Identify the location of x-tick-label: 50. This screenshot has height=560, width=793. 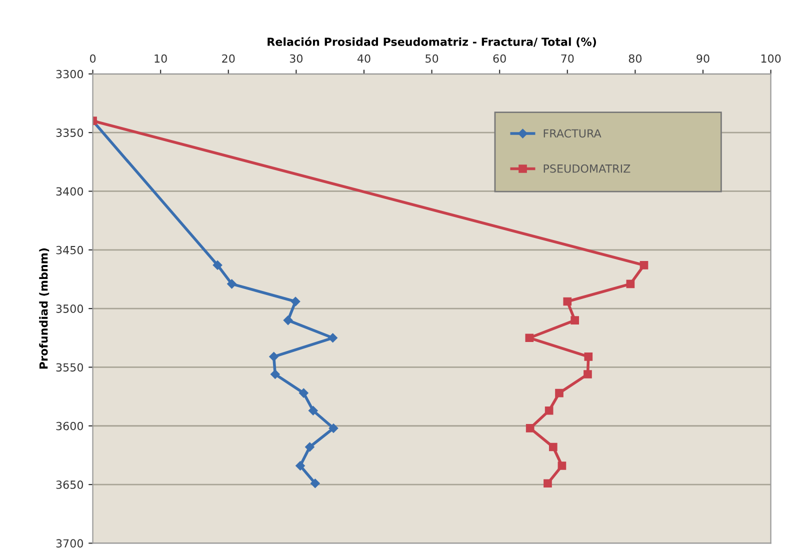
(432, 58).